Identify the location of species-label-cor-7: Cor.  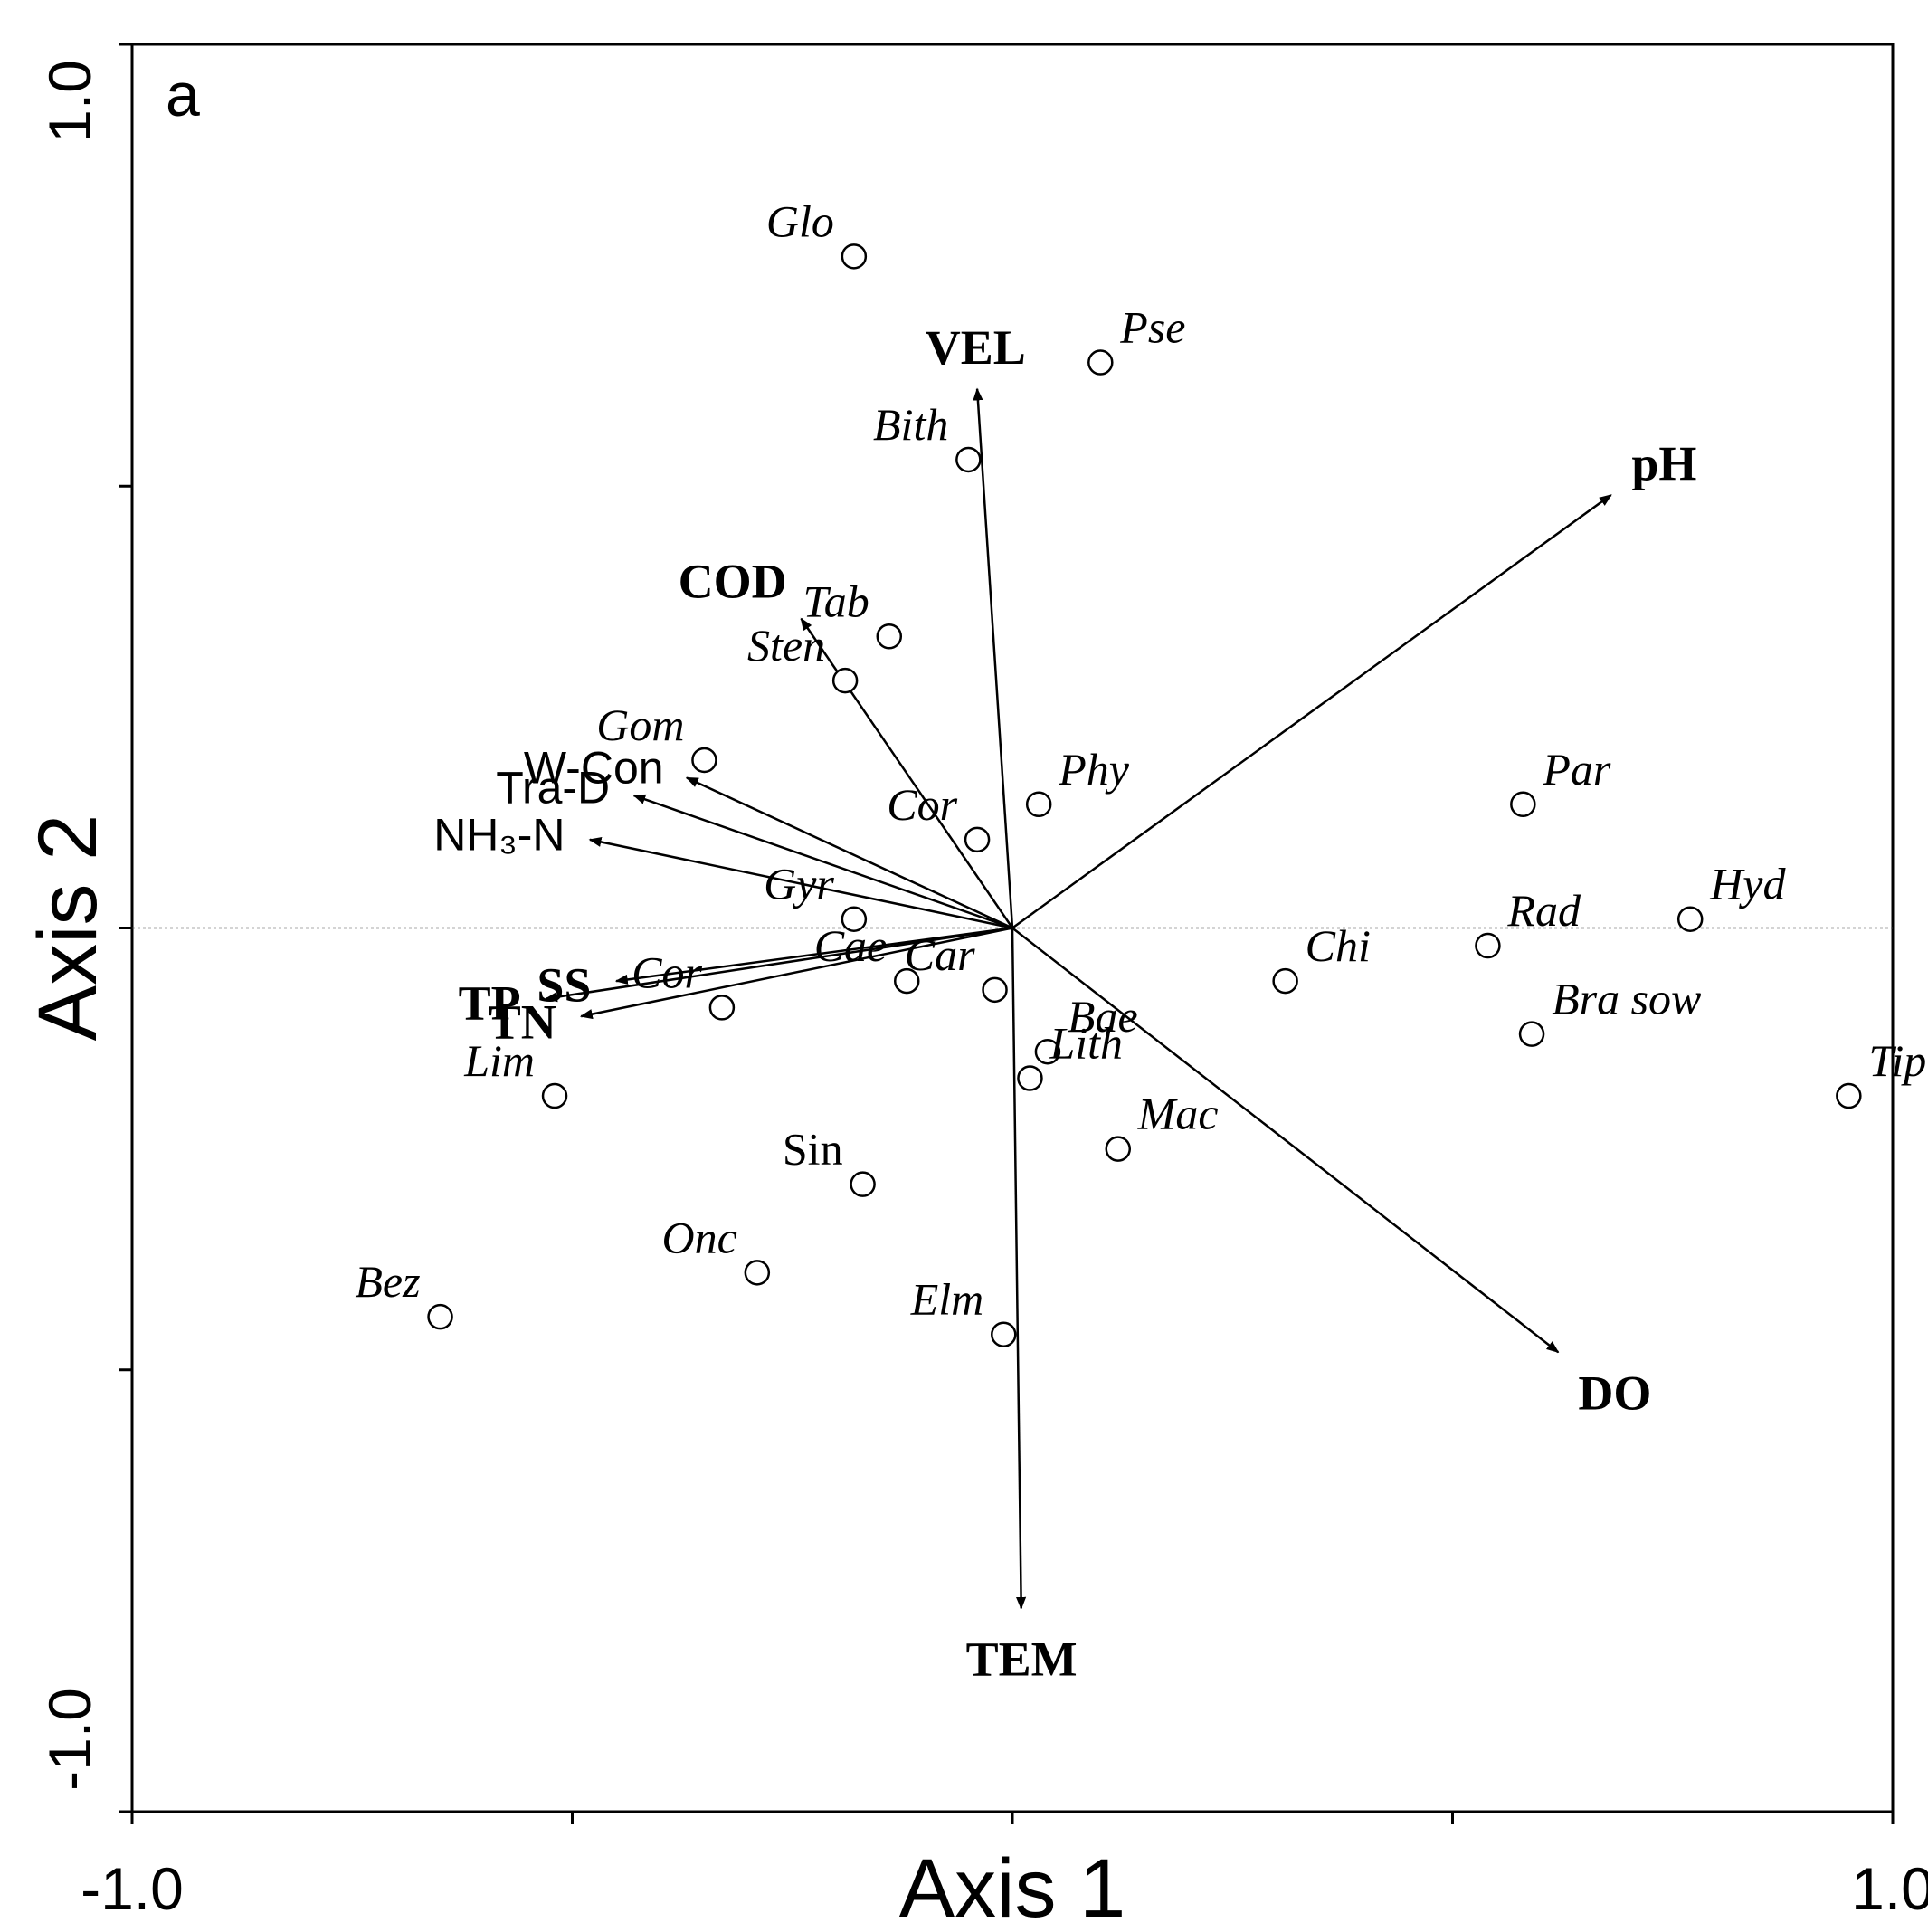
(922, 804).